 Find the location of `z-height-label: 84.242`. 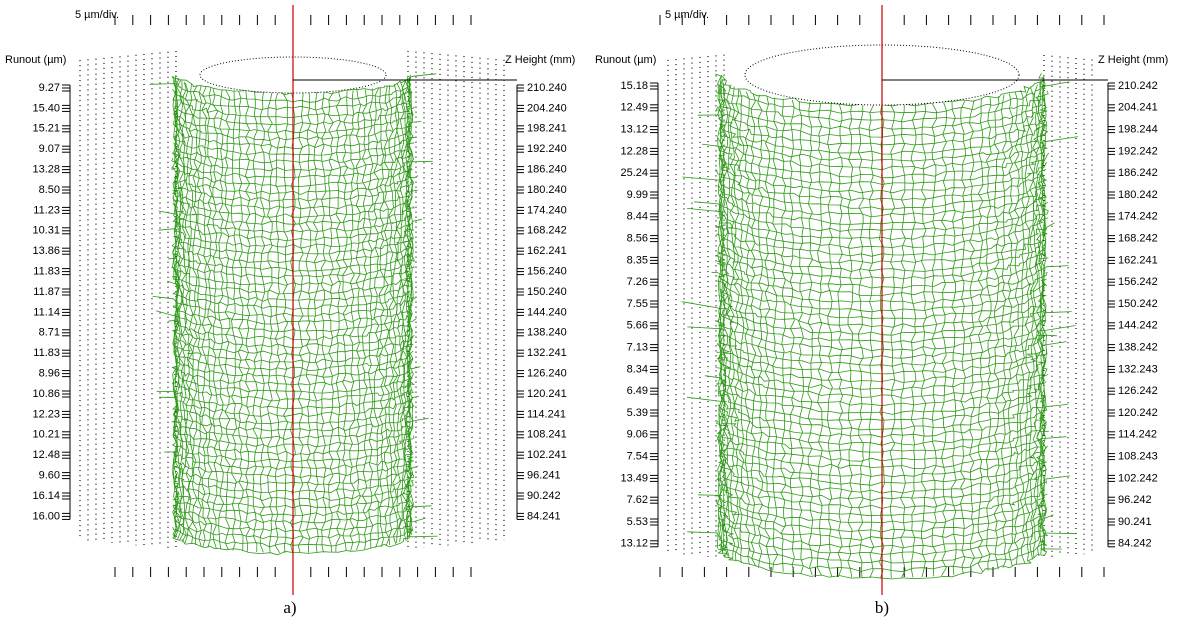

z-height-label: 84.242 is located at coordinates (1135, 544).